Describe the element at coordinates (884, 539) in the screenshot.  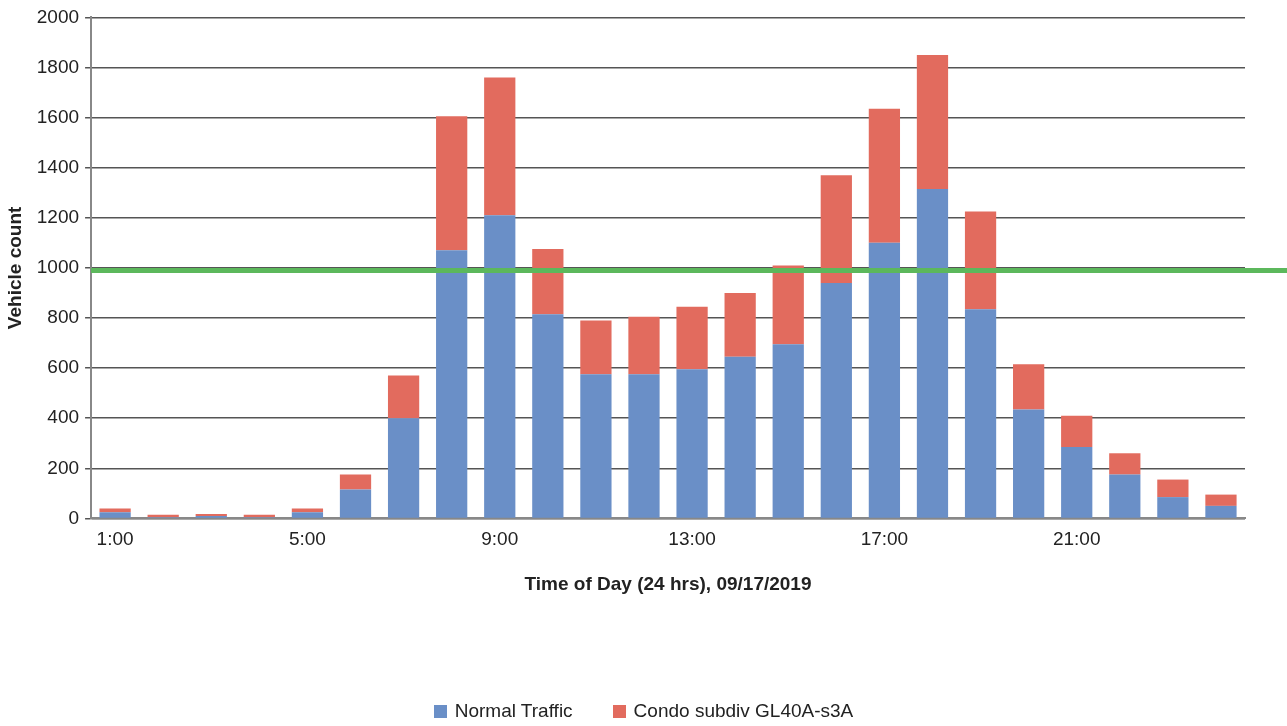
I see `x-tick-label: 17:00` at that location.